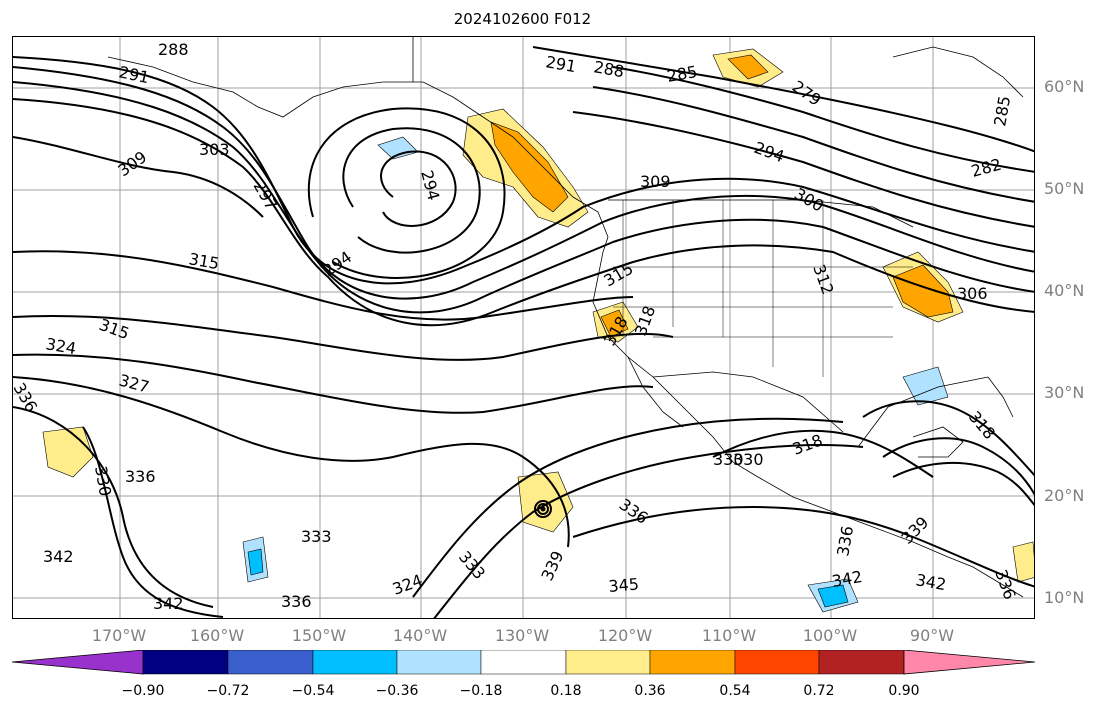 The height and width of the screenshot is (712, 1105). I want to click on colorbar-tick-label: 0.90, so click(904, 691).